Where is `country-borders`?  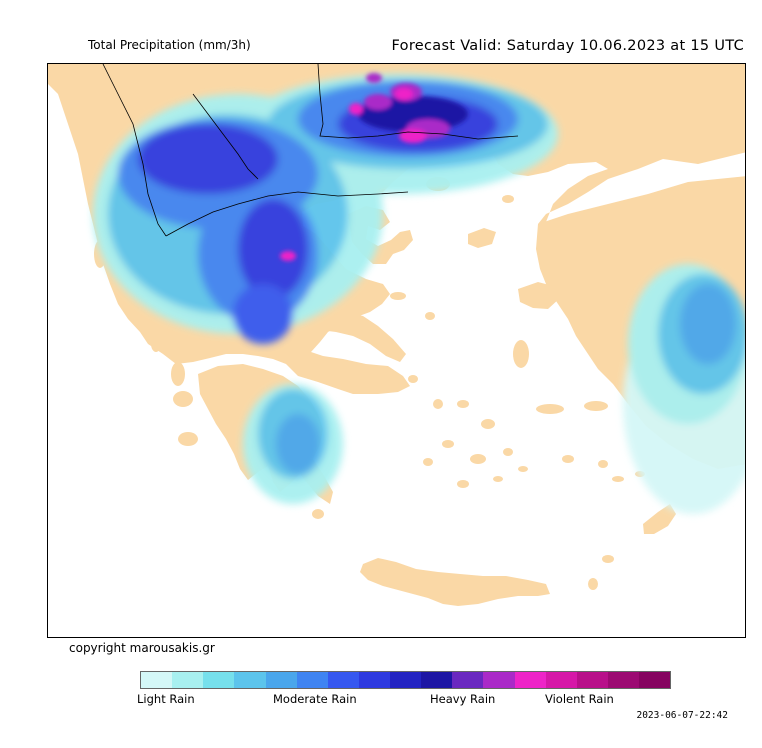
country-borders is located at coordinates (310, 150).